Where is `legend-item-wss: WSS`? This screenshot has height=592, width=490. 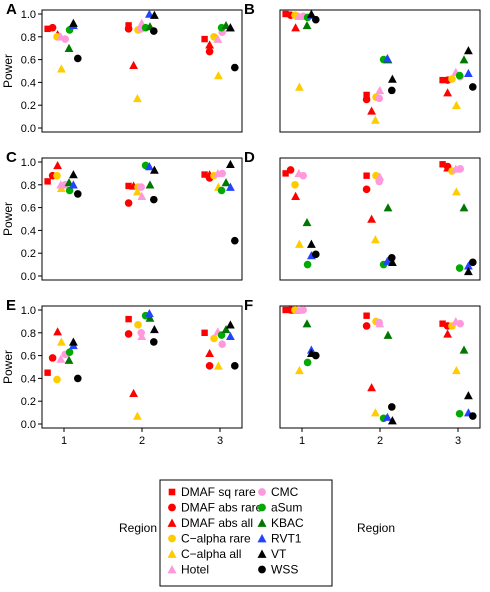
legend-item-wss: WSS is located at coordinates (278, 570).